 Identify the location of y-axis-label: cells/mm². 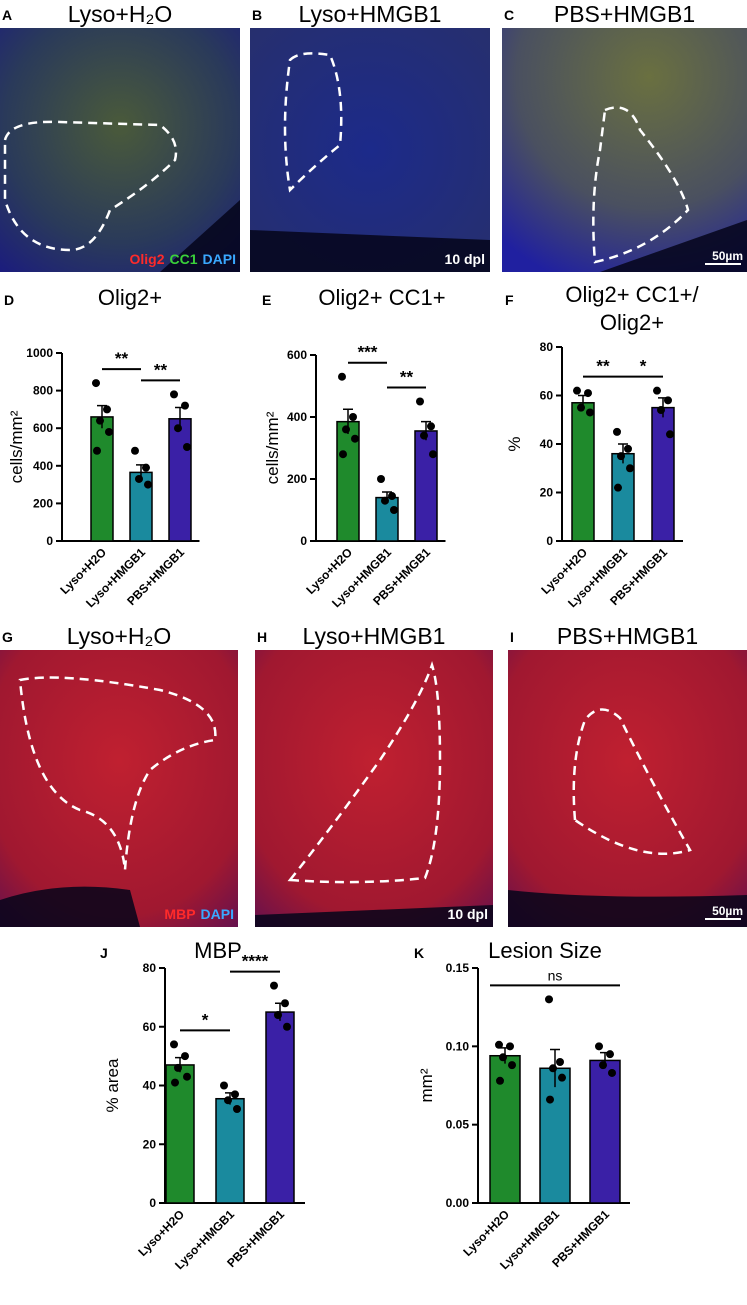
(272, 447).